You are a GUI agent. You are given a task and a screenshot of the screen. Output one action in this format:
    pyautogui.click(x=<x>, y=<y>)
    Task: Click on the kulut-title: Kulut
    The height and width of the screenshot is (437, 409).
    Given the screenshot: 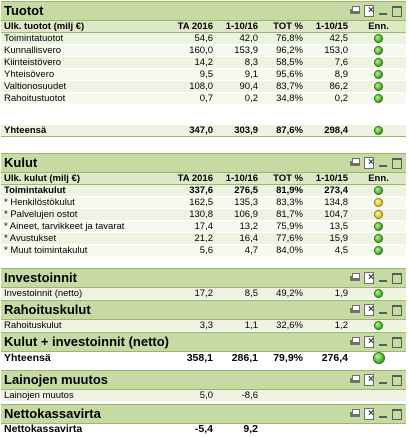 What is the action you would take?
    pyautogui.click(x=21, y=162)
    